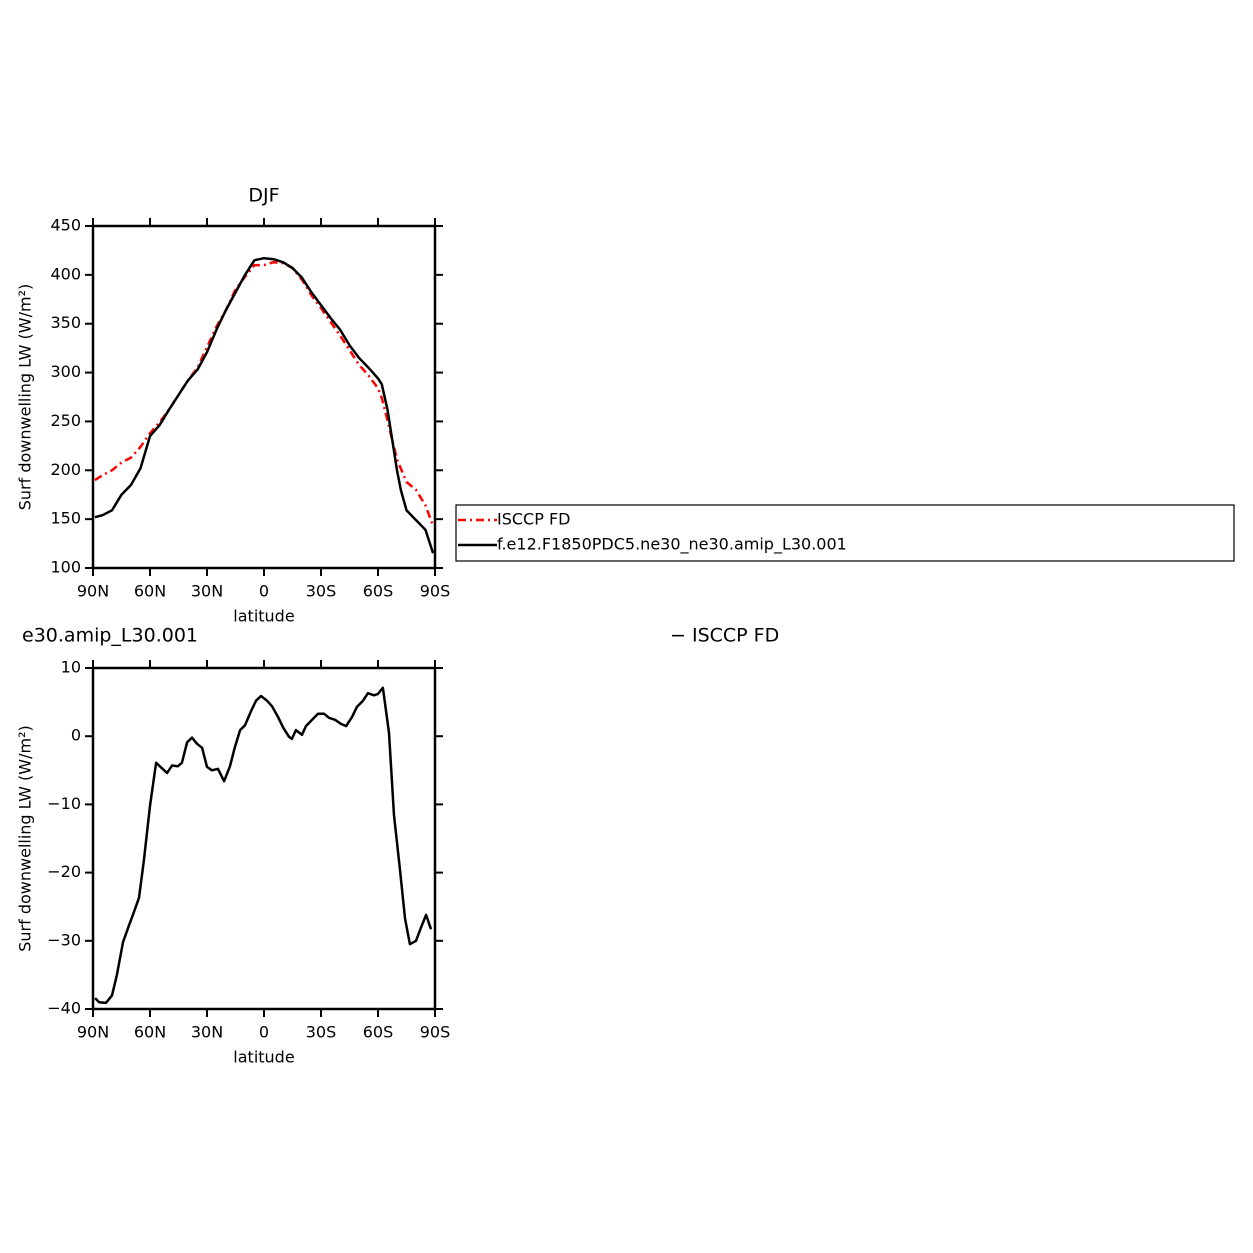 This screenshot has height=1253, width=1253. What do you see at coordinates (65, 273) in the screenshot?
I see `y-tick-label: 400` at bounding box center [65, 273].